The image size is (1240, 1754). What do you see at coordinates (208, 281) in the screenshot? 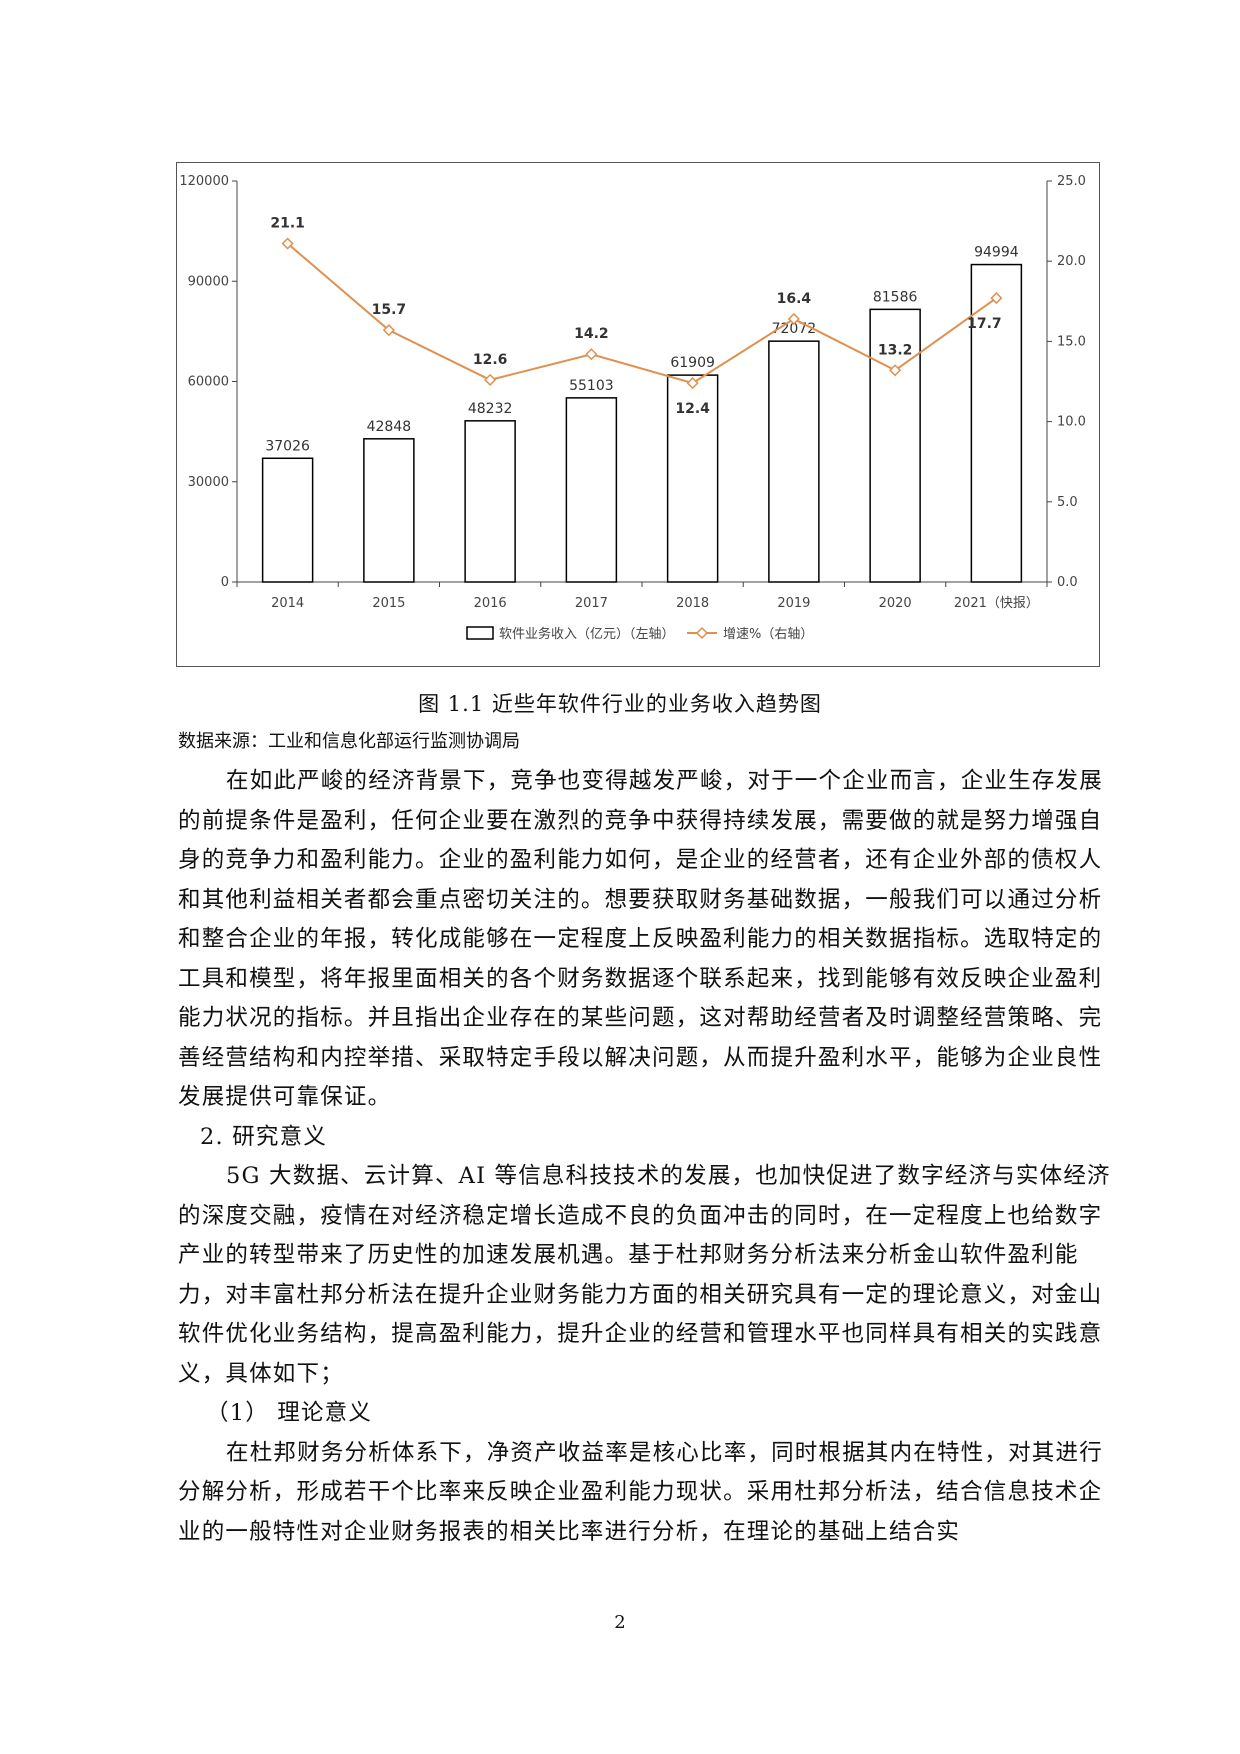
I see `left-tick-label: 90000` at bounding box center [208, 281].